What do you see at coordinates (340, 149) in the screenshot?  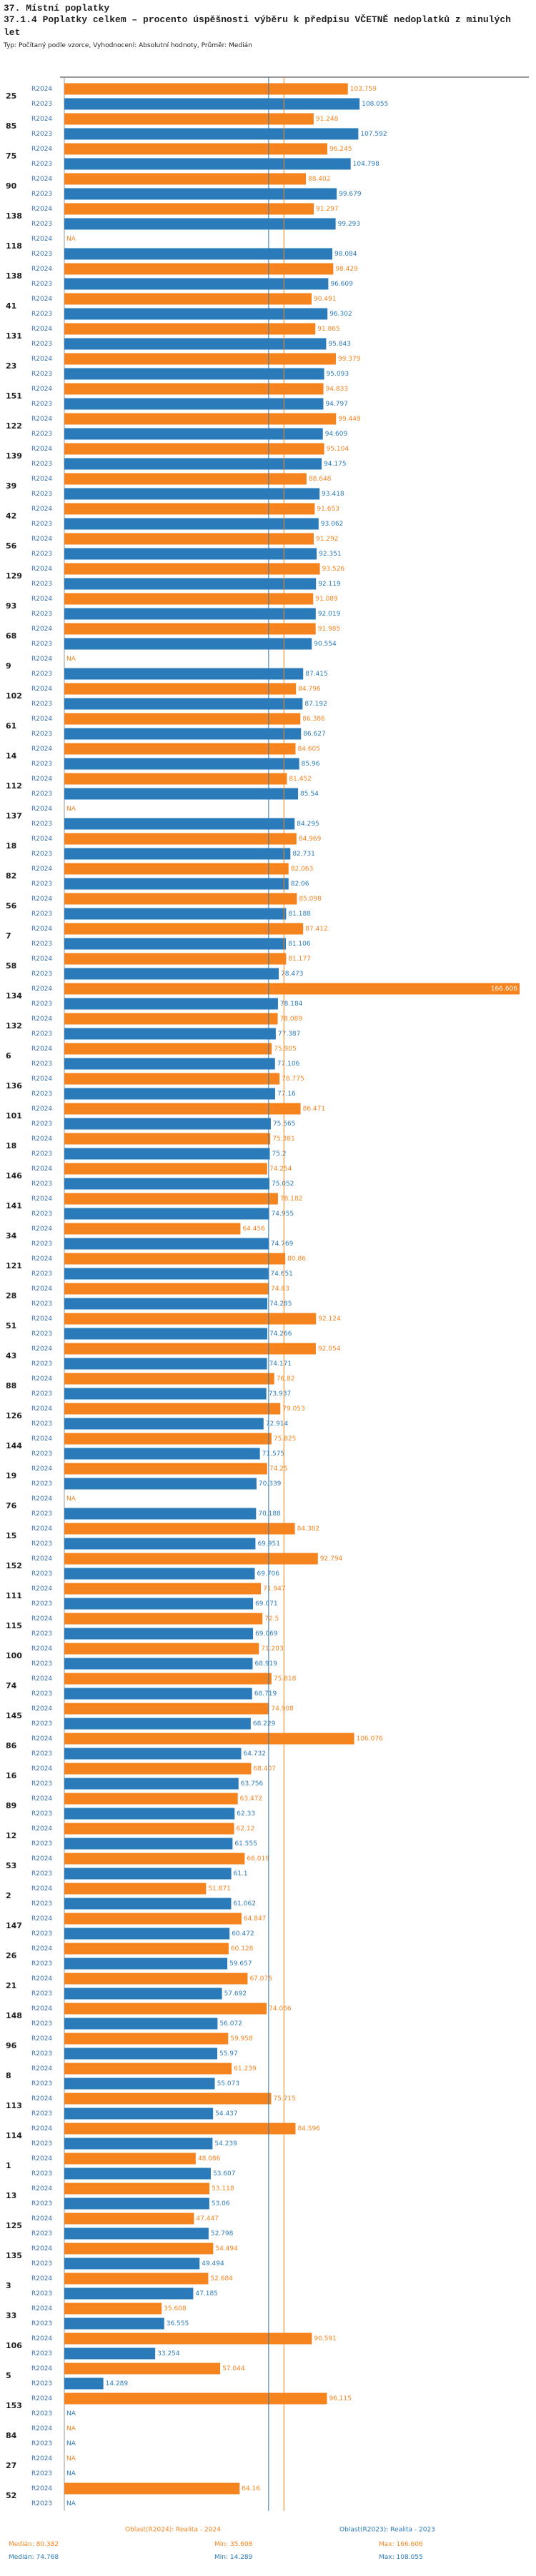 I see `value-label: 96.245` at bounding box center [340, 149].